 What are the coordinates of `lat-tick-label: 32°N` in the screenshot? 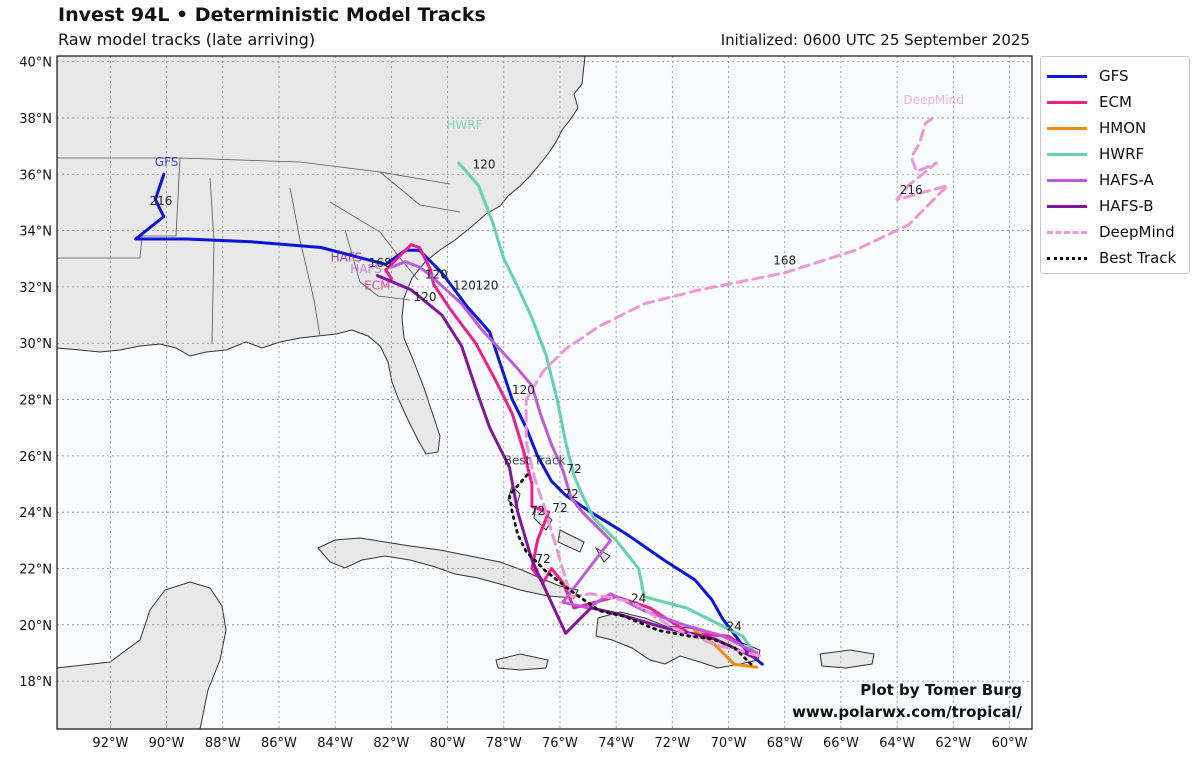 It's located at (35, 288).